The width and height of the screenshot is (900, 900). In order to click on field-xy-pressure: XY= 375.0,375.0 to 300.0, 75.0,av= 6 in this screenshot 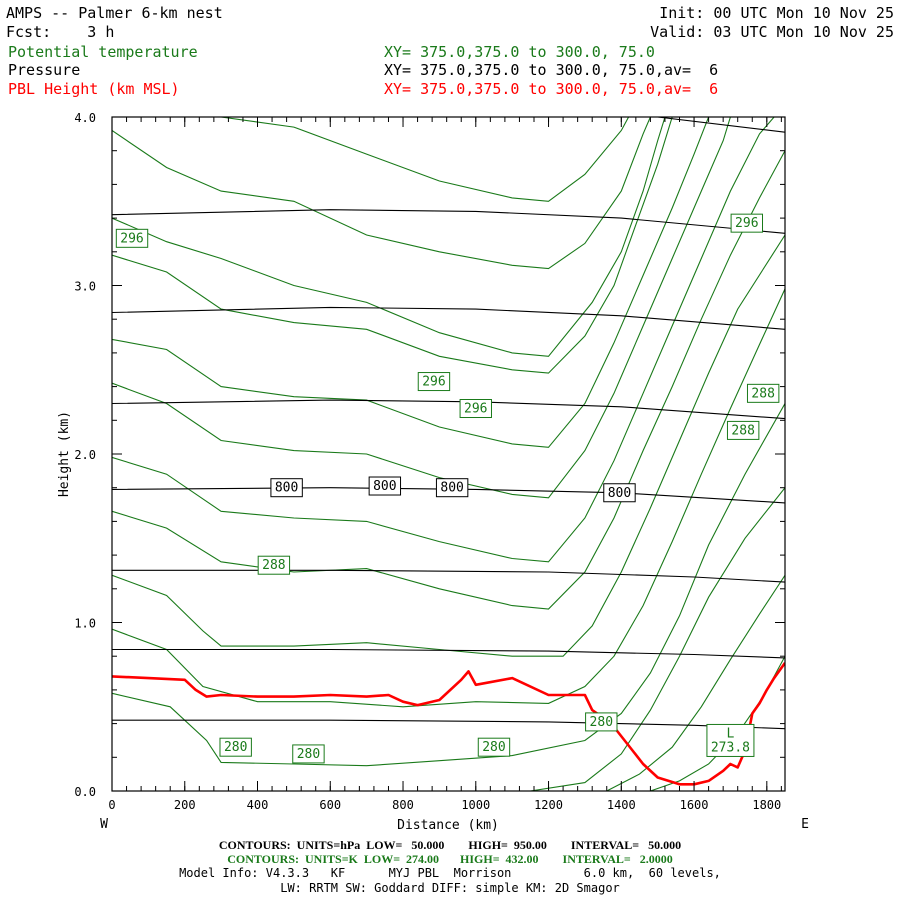, I will do `click(551, 70)`.